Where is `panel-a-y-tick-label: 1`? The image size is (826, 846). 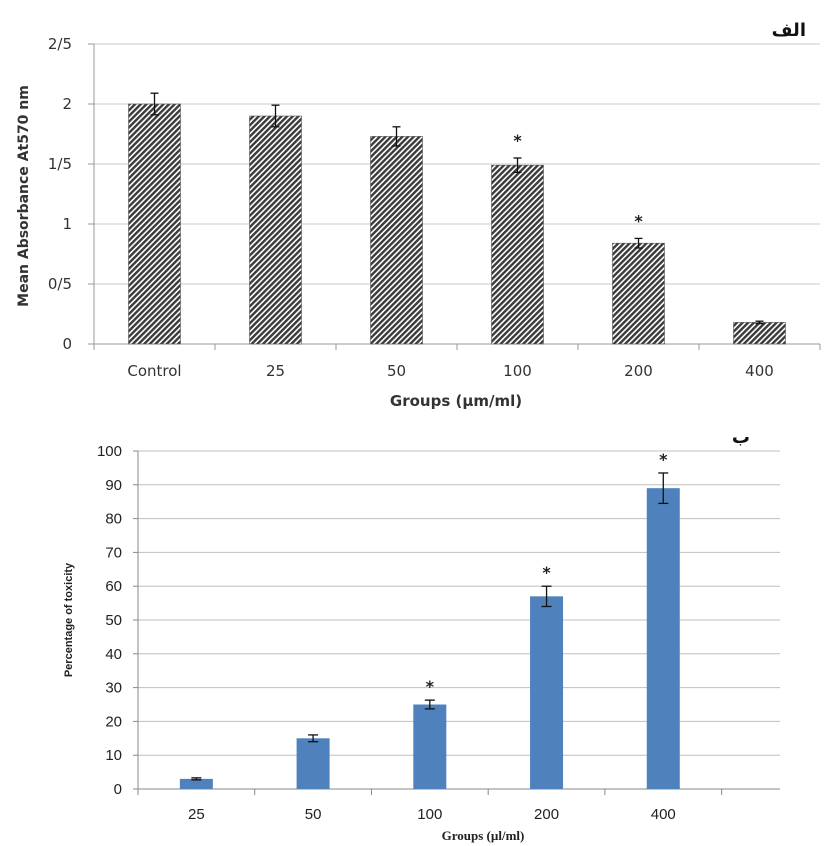 panel-a-y-tick-label: 1 is located at coordinates (67, 224).